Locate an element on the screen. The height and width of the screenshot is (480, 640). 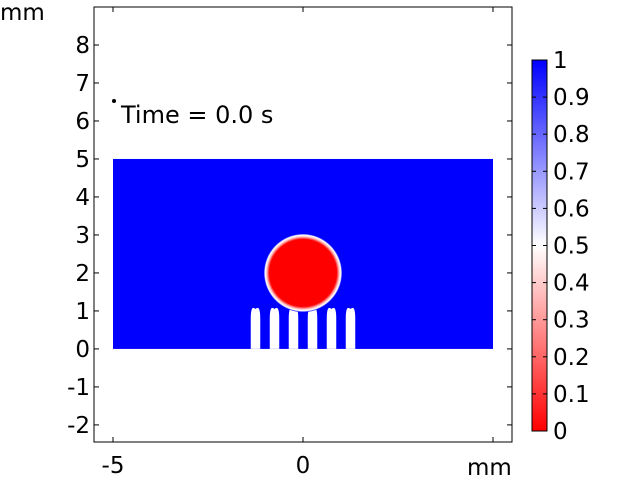
y-tick-label: -2 is located at coordinates (78, 426).